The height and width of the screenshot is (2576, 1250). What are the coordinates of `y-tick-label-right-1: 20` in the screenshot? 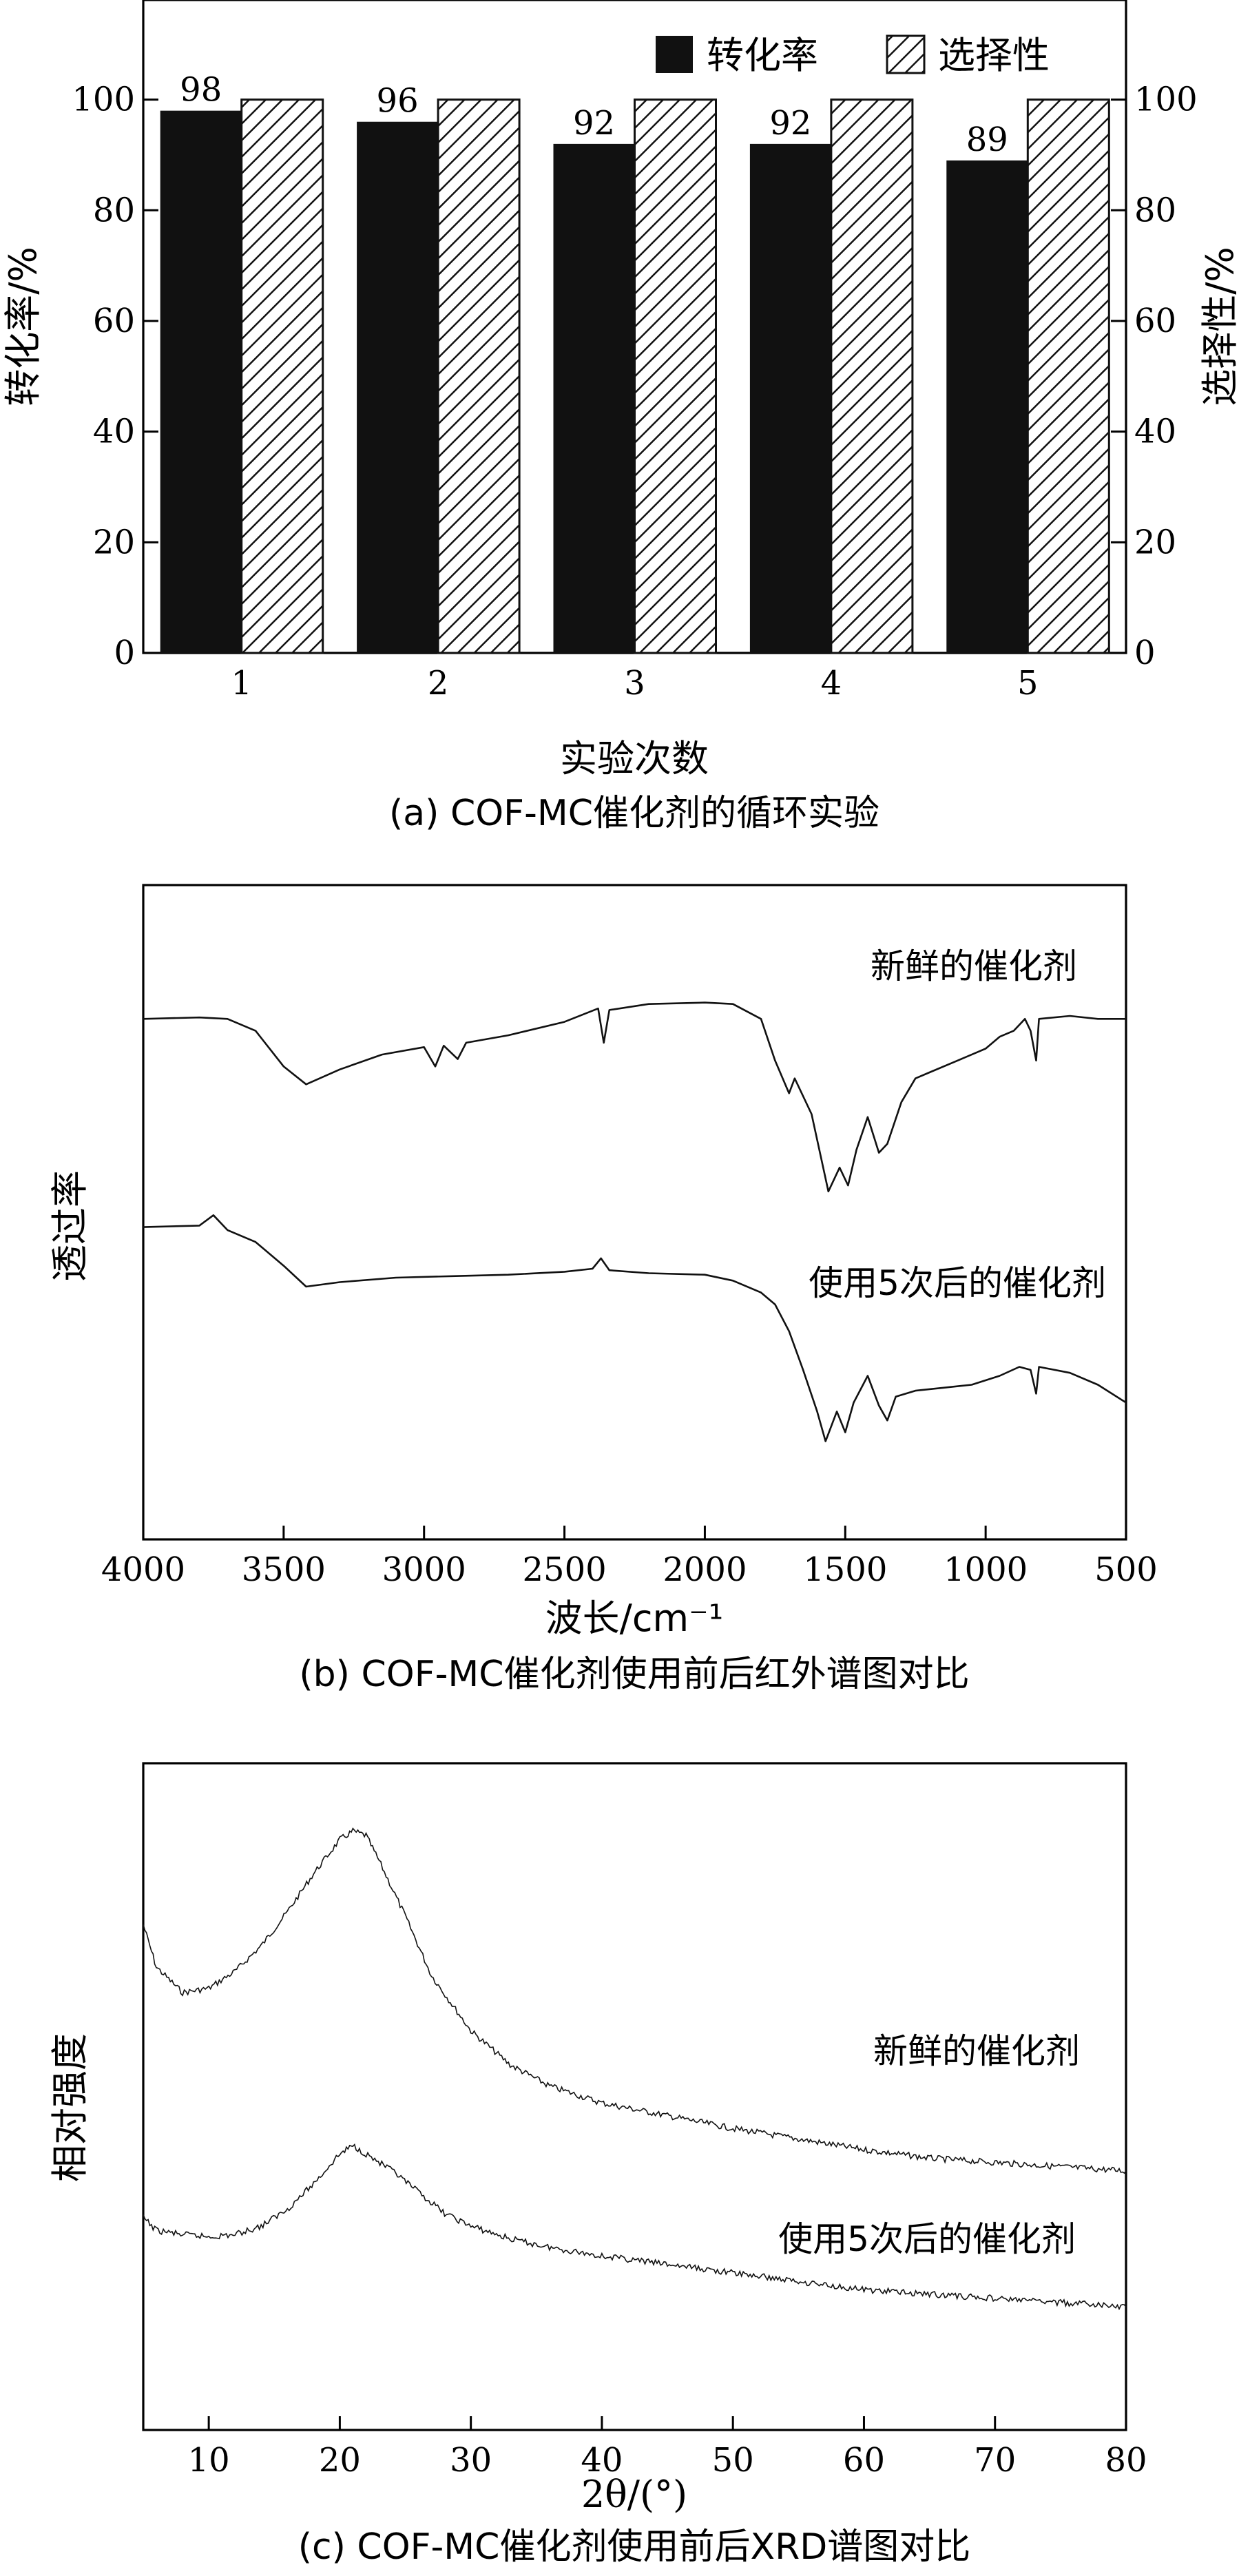 It's located at (1155, 542).